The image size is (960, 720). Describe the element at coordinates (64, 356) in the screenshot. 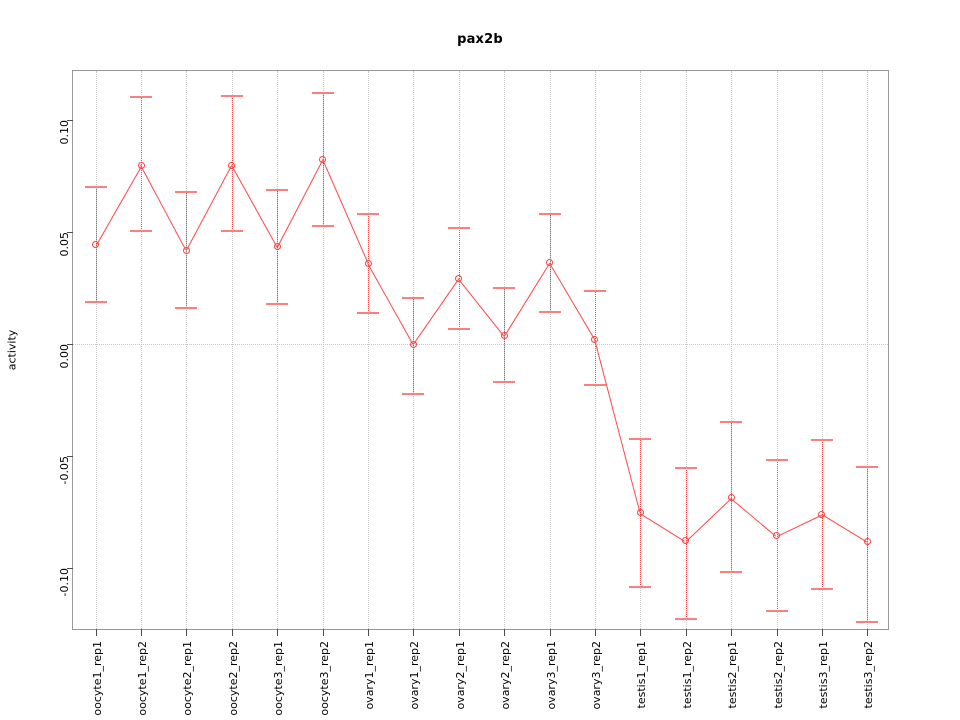

I see `y-axis-tick-label: 0.00` at that location.